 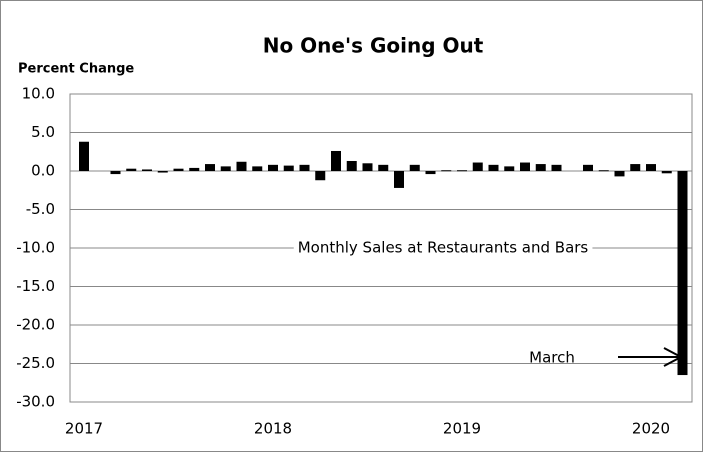 I want to click on x-tick-label: 2017, so click(x=84, y=429).